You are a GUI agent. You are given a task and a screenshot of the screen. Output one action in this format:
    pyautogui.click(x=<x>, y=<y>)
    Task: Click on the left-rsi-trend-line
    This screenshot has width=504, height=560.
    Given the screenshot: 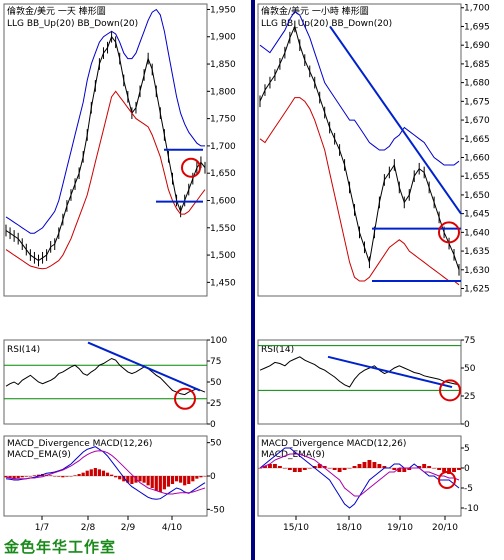 What is the action you would take?
    pyautogui.click(x=144, y=366)
    